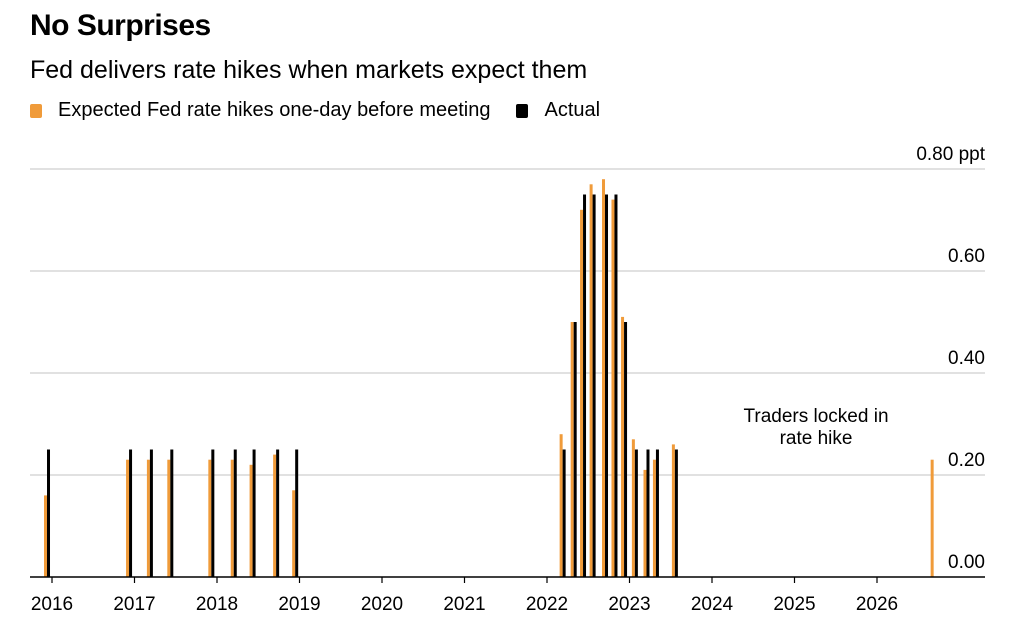 This screenshot has width=1024, height=623. Describe the element at coordinates (815, 416) in the screenshot. I see `annotation-line-1: Traders locked in` at that location.